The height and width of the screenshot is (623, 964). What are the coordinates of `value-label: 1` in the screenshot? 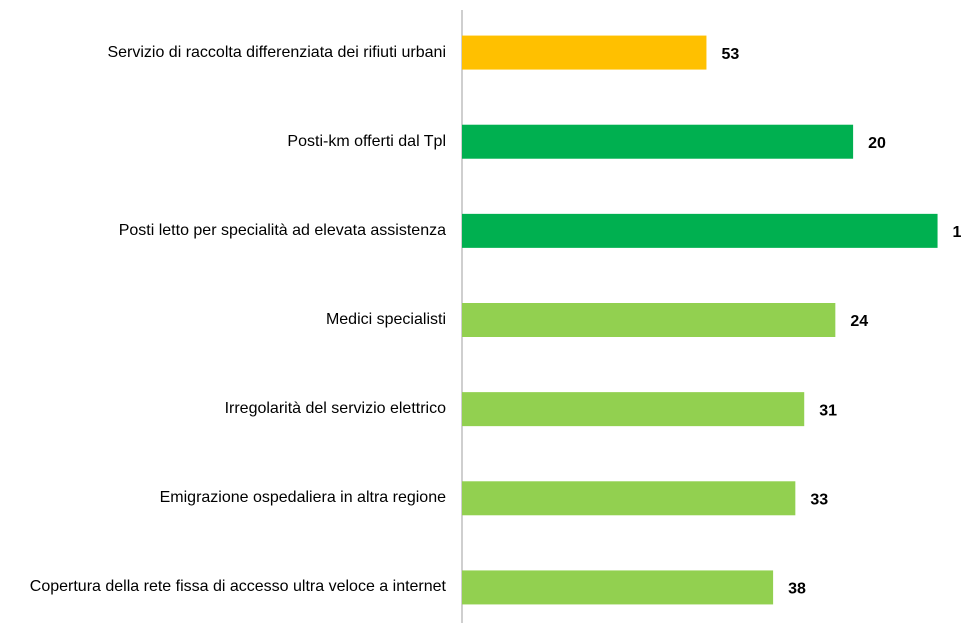 It's located at (957, 232).